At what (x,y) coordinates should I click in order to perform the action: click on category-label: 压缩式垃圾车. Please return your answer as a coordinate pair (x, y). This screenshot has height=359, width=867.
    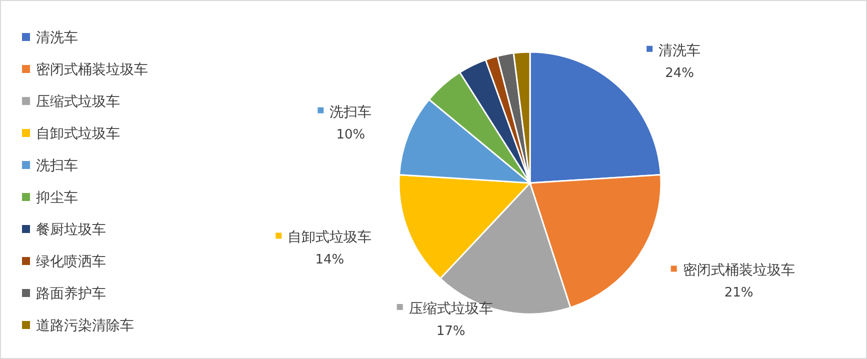
    Looking at the image, I should click on (78, 102).